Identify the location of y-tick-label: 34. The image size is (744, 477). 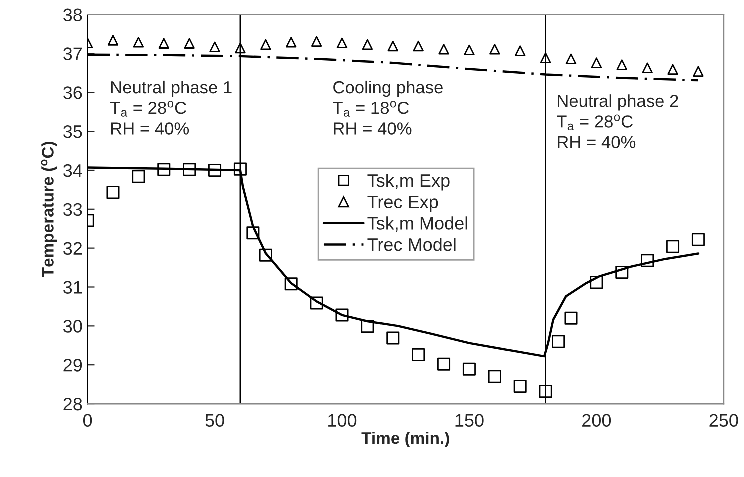
(73, 171).